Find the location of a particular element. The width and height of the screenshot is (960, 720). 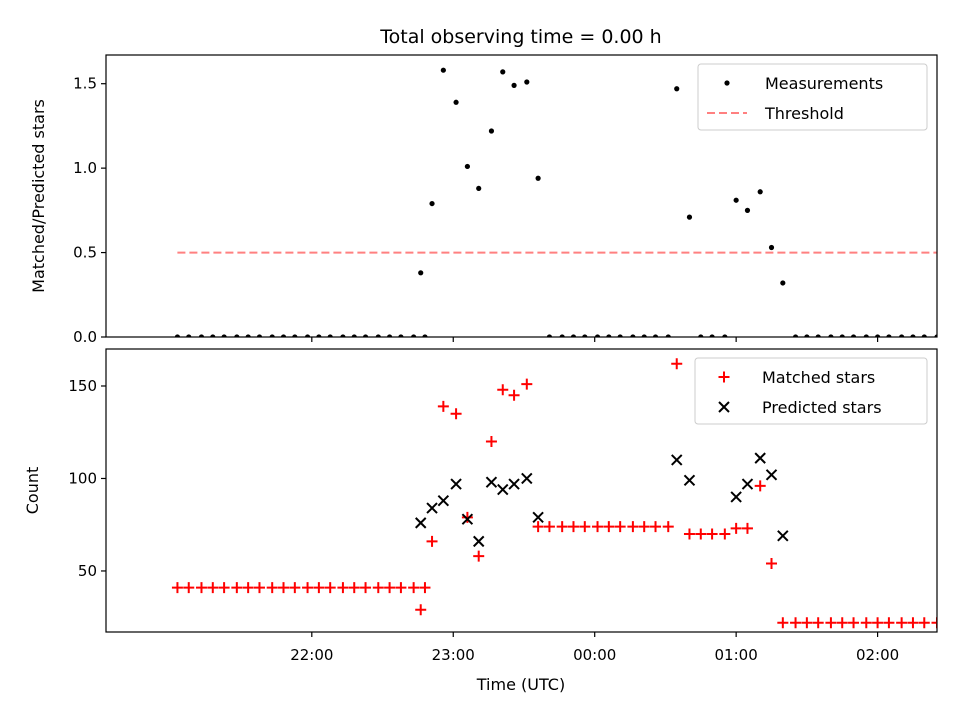

x-tick-label: 23:00 is located at coordinates (453, 655).